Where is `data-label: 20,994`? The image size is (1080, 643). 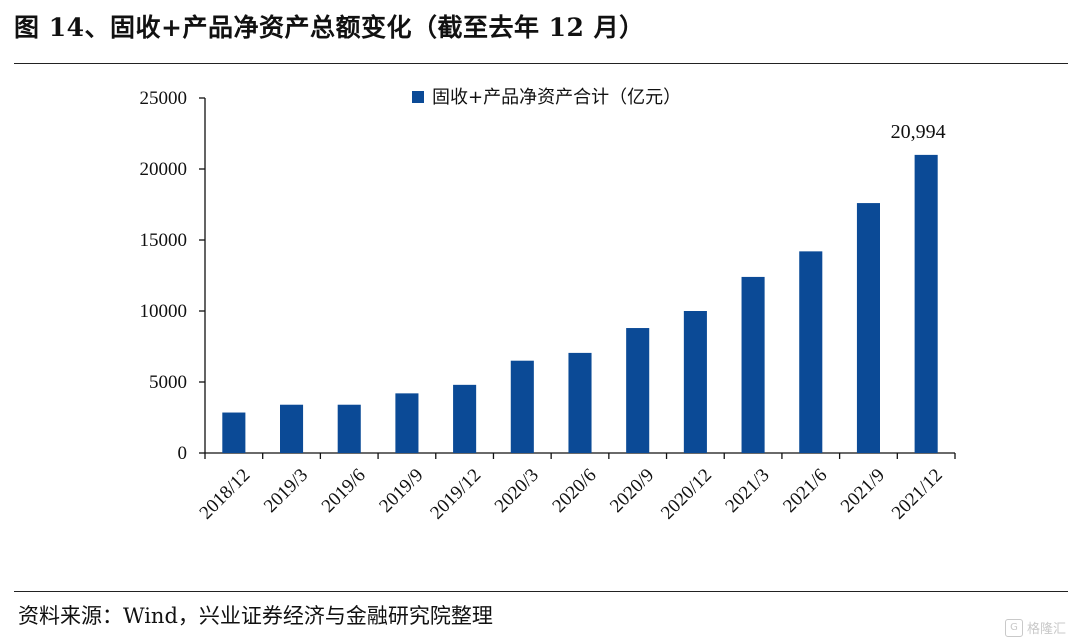
data-label: 20,994 is located at coordinates (918, 132).